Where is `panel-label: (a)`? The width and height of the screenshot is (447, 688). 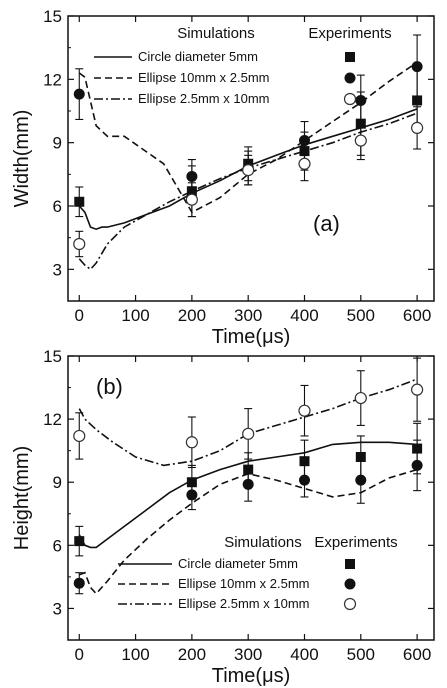 panel-label: (a) is located at coordinates (326, 223).